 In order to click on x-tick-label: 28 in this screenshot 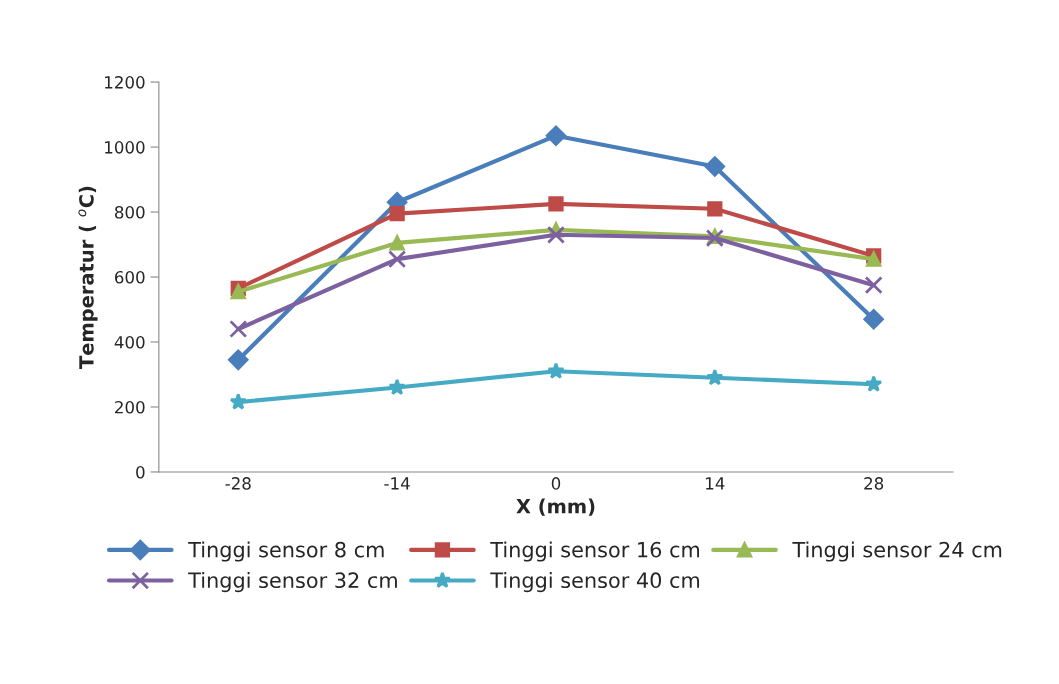, I will do `click(874, 483)`.